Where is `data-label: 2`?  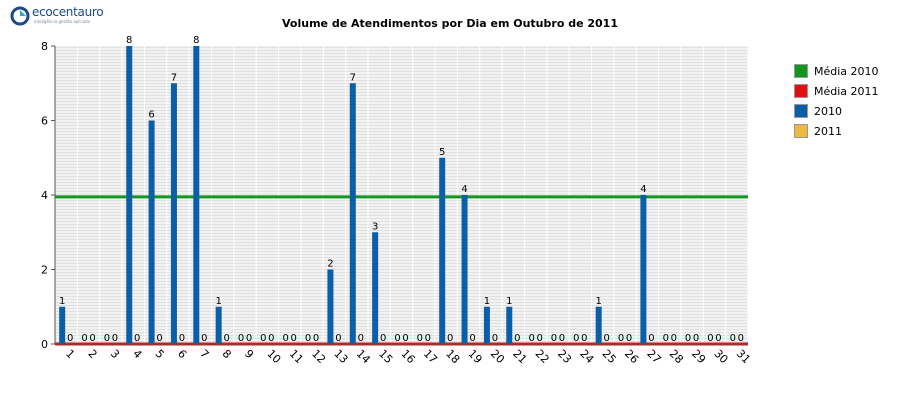 data-label: 2 is located at coordinates (330, 264).